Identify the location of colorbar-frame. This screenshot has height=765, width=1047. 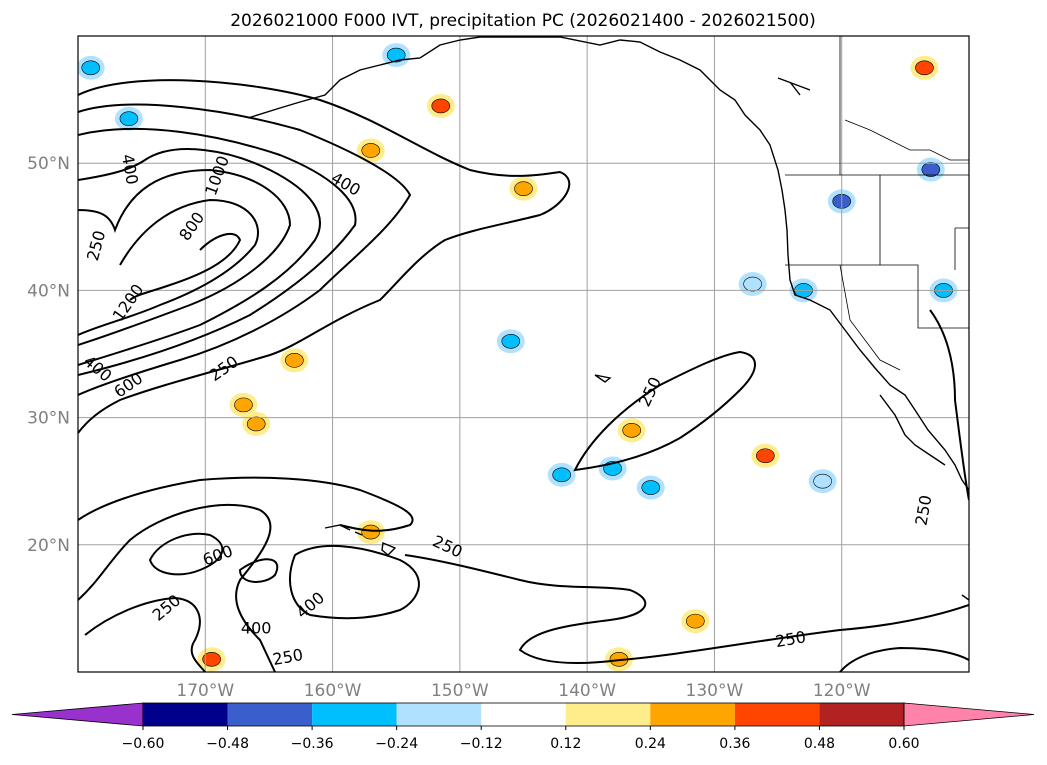
(523, 714).